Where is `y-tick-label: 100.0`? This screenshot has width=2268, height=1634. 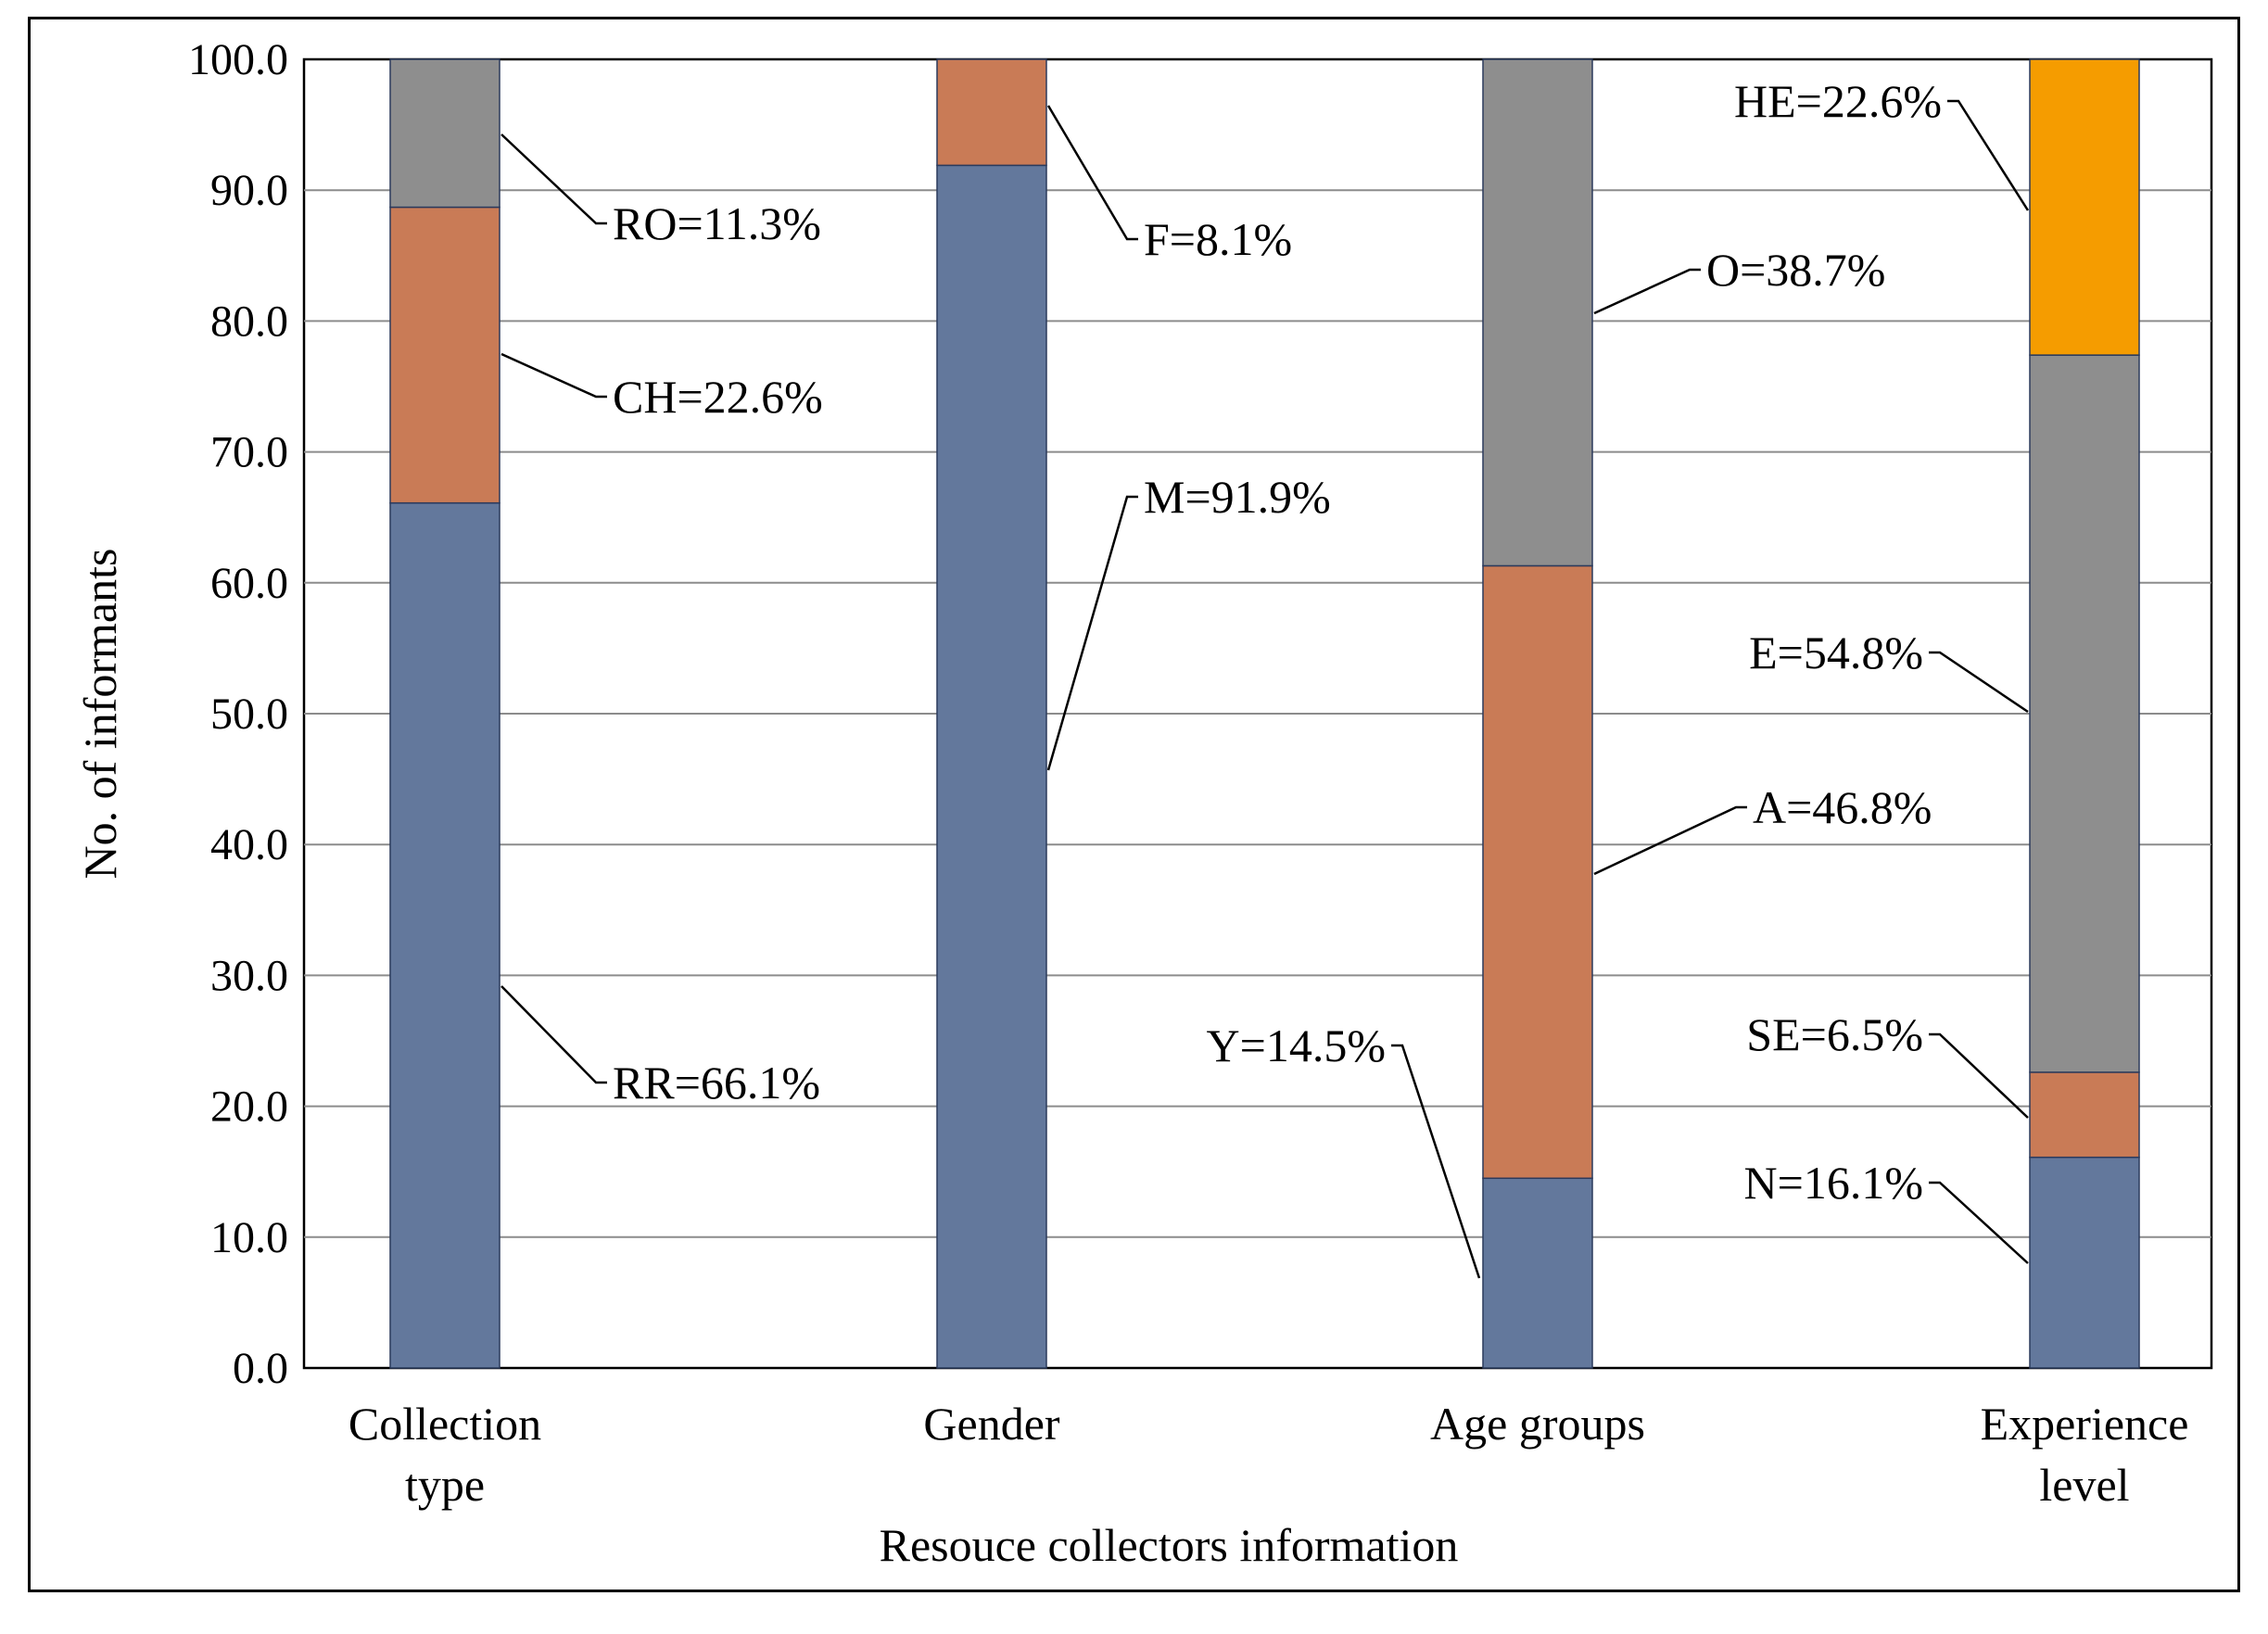 y-tick-label: 100.0 is located at coordinates (238, 59).